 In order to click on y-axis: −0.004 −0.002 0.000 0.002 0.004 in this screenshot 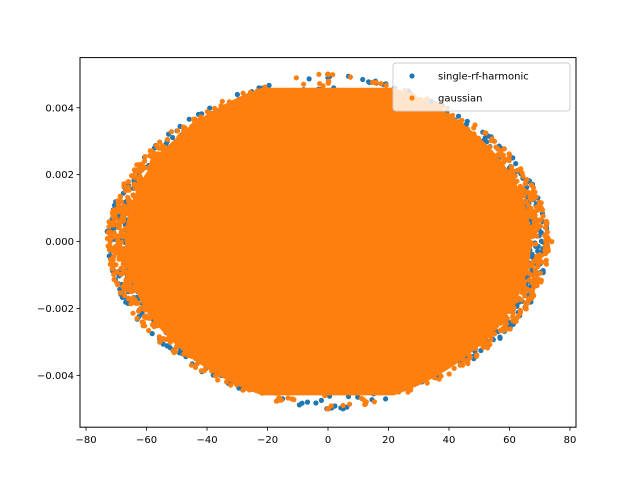, I will do `click(58, 242)`.